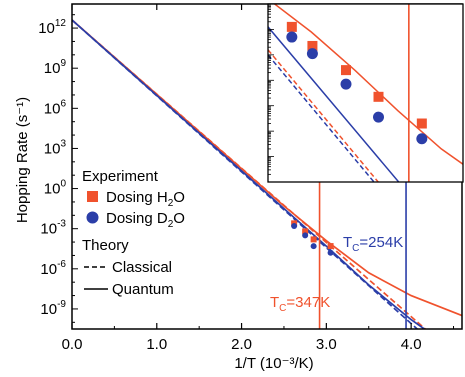 The image size is (465, 377). I want to click on y-axis-ticks: 10¹² 10⁹ 10⁶ 10³ 10⁰ 10⁻³ 10⁻⁶ 10⁻⁹, so click(58, 168).